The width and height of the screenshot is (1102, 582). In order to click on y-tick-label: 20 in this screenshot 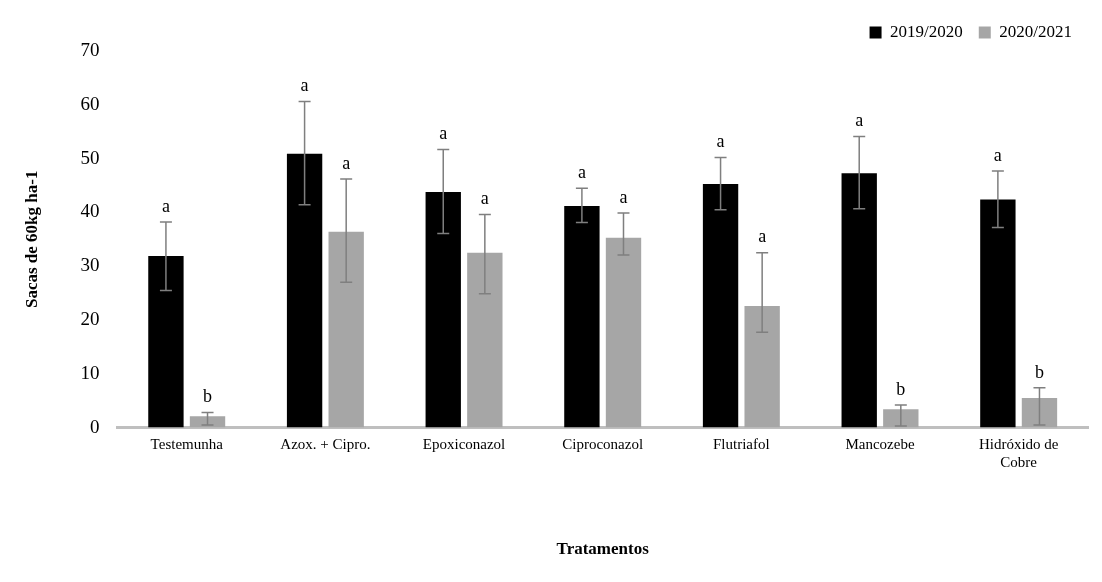, I will do `click(90, 318)`.